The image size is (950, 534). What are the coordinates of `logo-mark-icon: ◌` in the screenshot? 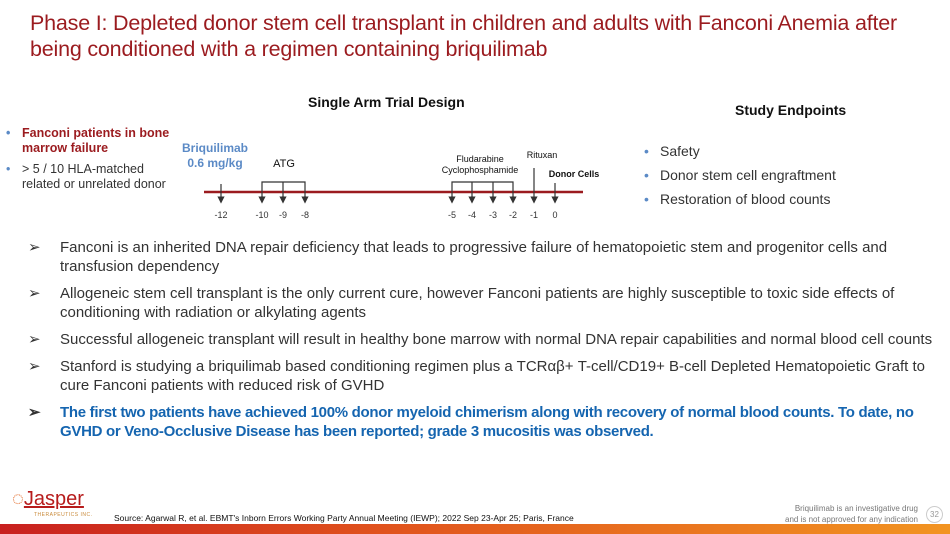 It's located at (18, 499).